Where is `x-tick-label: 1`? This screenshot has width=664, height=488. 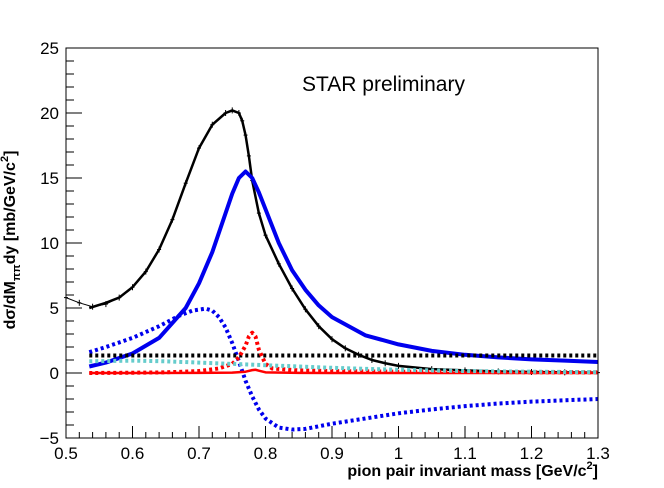 x-tick-label: 1 is located at coordinates (398, 453).